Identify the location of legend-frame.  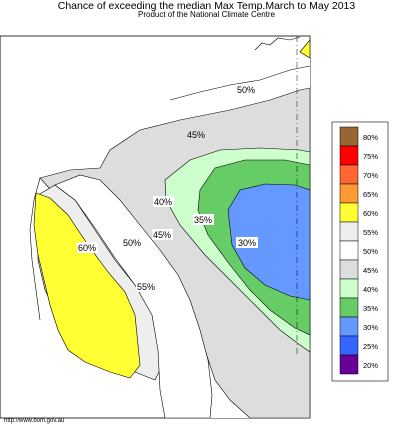
(360, 251).